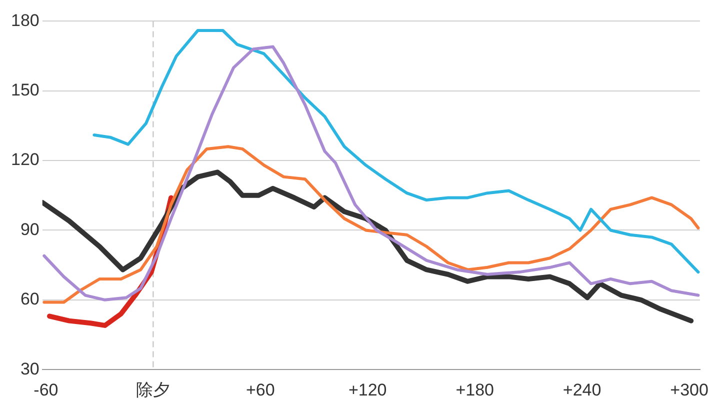 The height and width of the screenshot is (412, 722). What do you see at coordinates (582, 390) in the screenshot?
I see `x-tick-label: +240` at bounding box center [582, 390].